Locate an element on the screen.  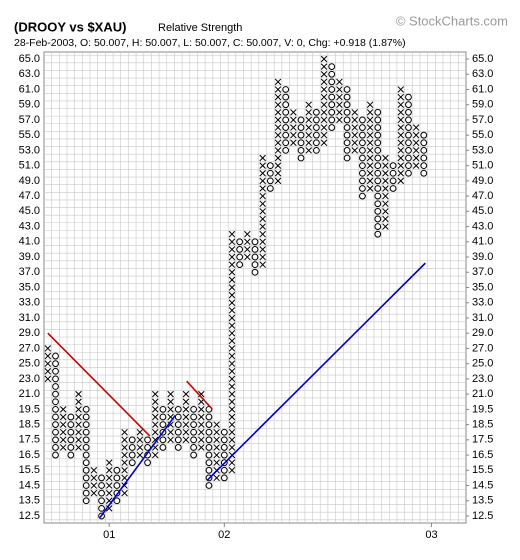
y-tick-label: 61.0 is located at coordinates (29, 89).